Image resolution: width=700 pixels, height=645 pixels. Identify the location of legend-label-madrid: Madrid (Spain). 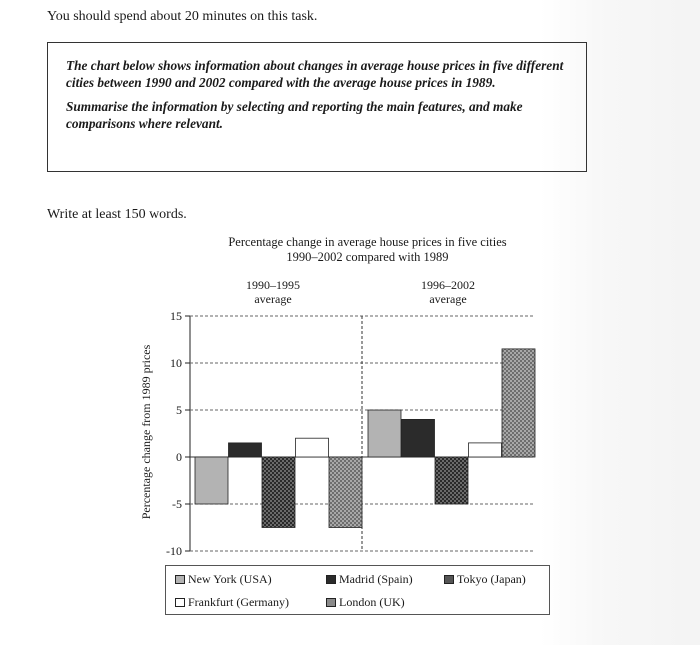
(376, 579).